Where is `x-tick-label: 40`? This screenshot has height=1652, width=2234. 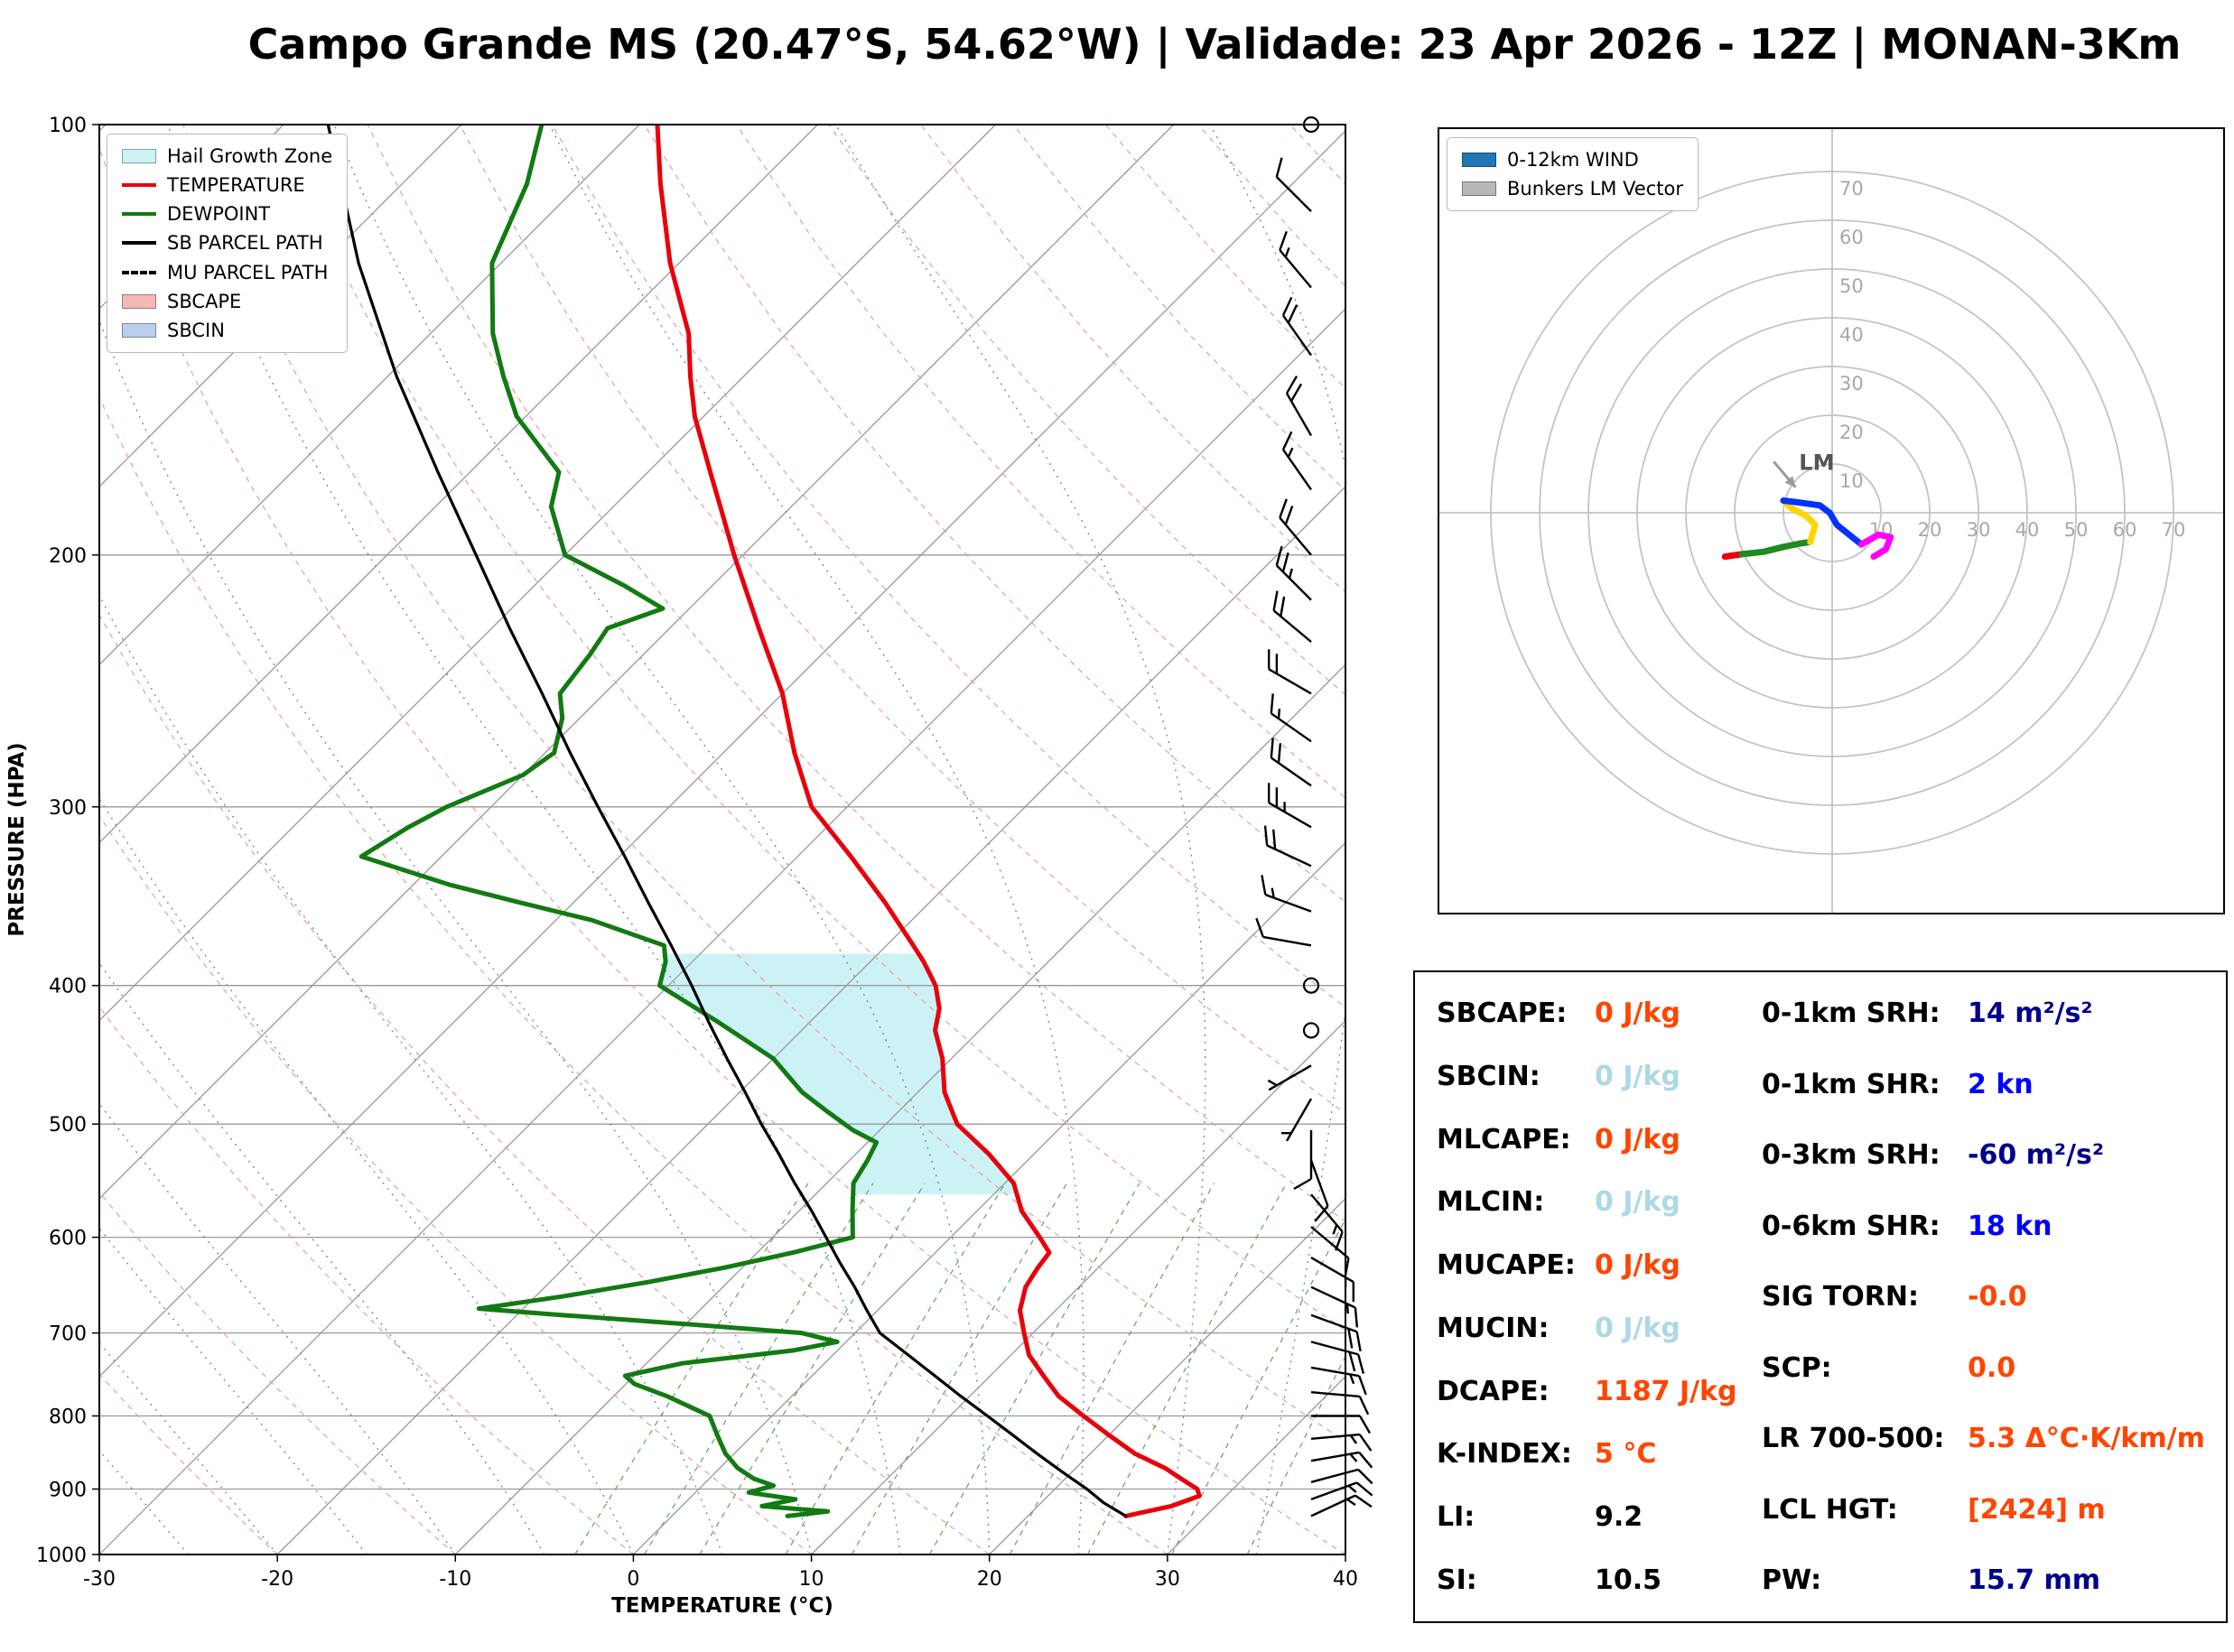 x-tick-label: 40 is located at coordinates (1345, 1579).